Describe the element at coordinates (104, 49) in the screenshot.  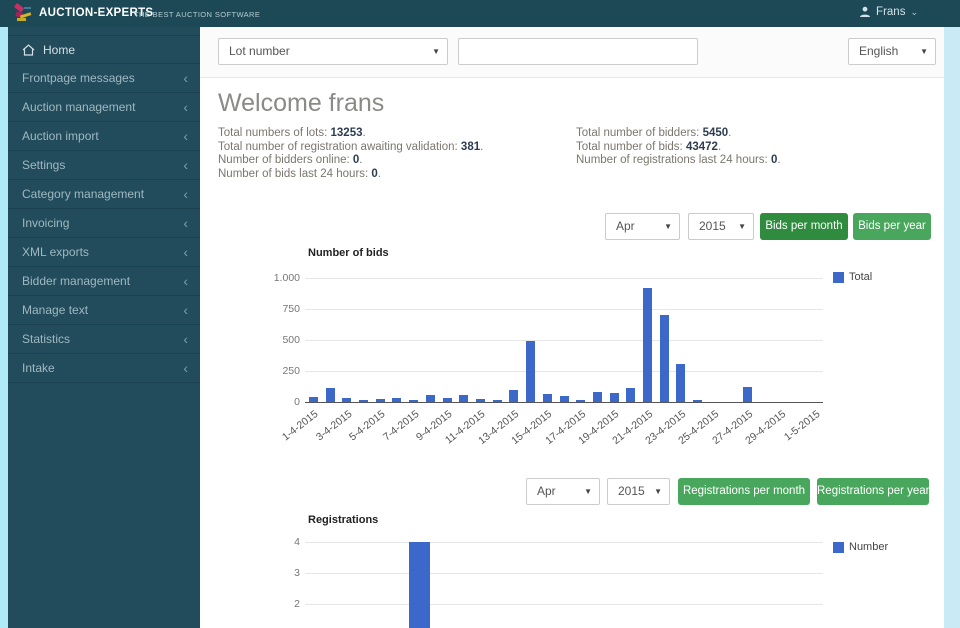
I see `sidebar-item-home: Home` at that location.